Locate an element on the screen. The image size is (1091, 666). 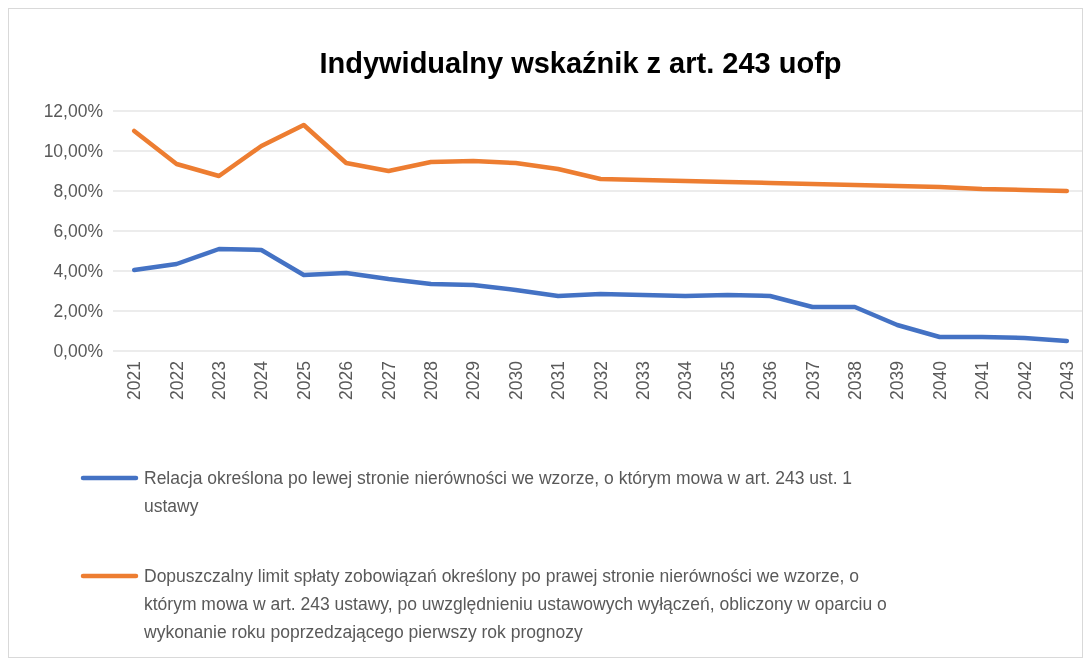
x-tick-label: 2030 is located at coordinates (515, 380).